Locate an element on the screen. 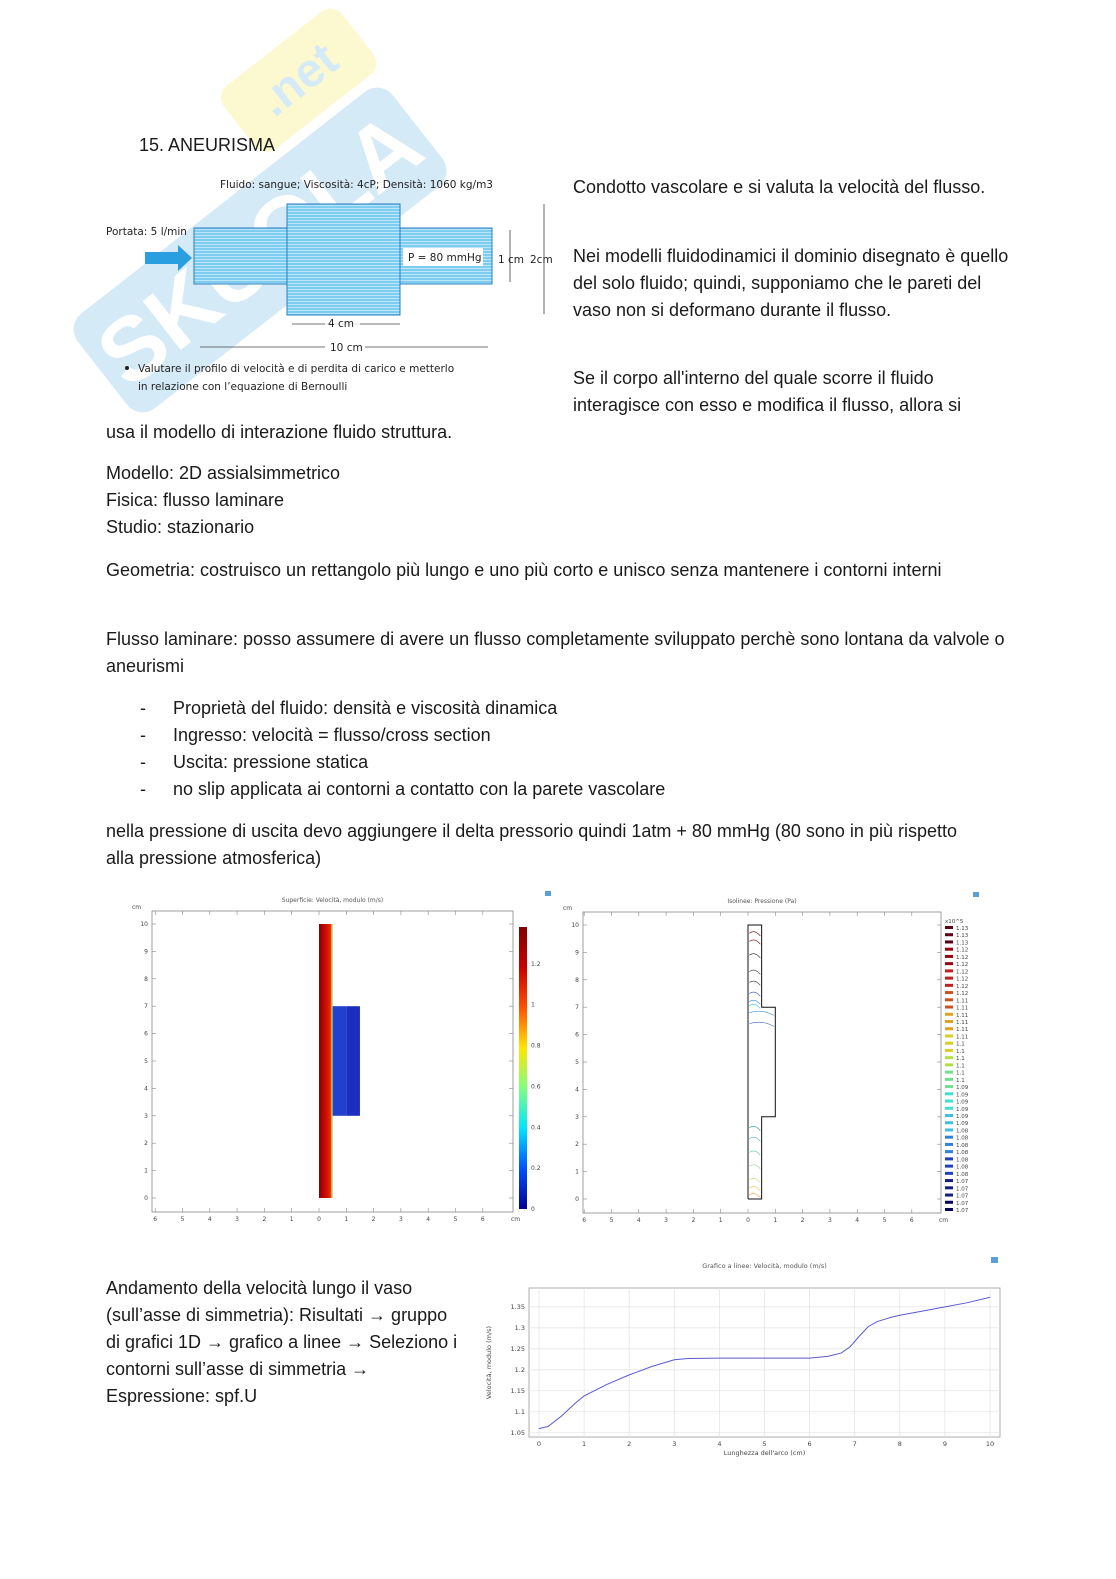 The width and height of the screenshot is (1116, 1579). y-tick-label: 1.2 is located at coordinates (520, 1370).